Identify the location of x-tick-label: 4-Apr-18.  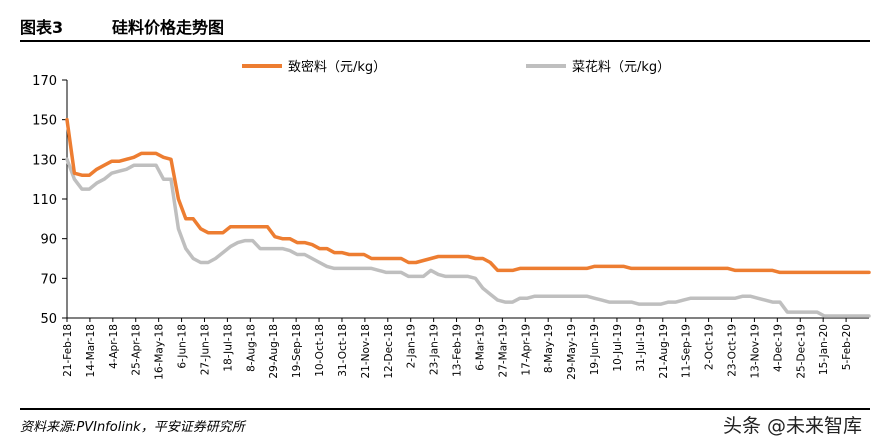
(114, 346).